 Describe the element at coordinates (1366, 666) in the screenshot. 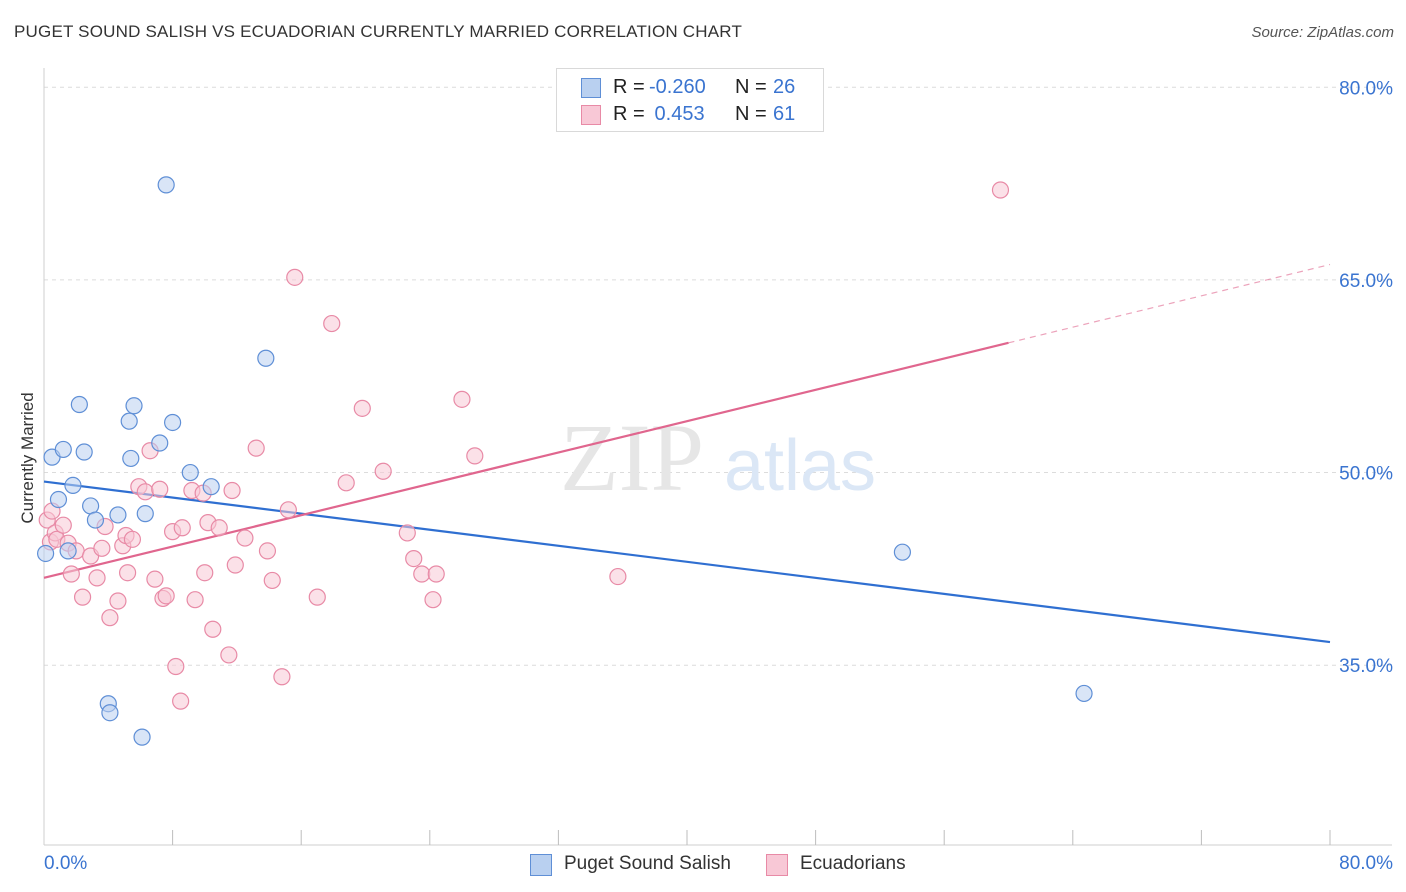

I see `y-tick-label: 35.0%` at that location.